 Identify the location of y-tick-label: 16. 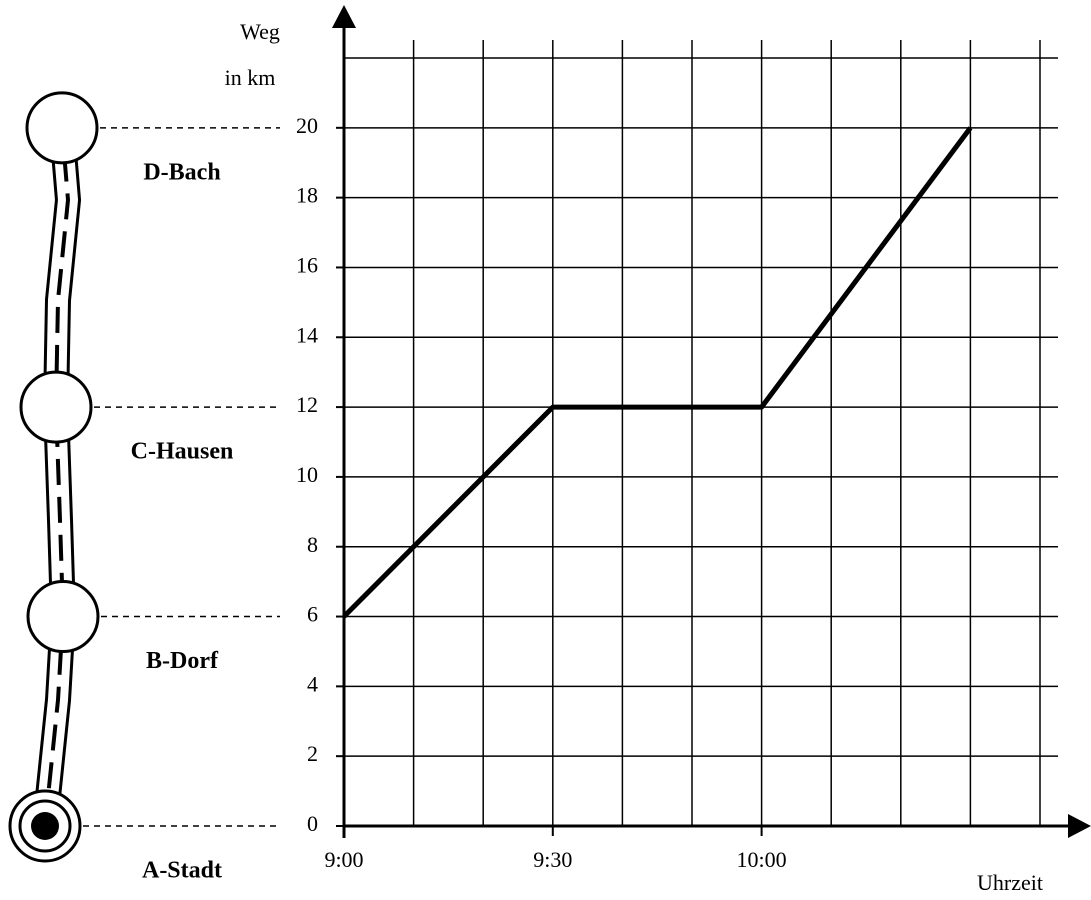
(307, 265).